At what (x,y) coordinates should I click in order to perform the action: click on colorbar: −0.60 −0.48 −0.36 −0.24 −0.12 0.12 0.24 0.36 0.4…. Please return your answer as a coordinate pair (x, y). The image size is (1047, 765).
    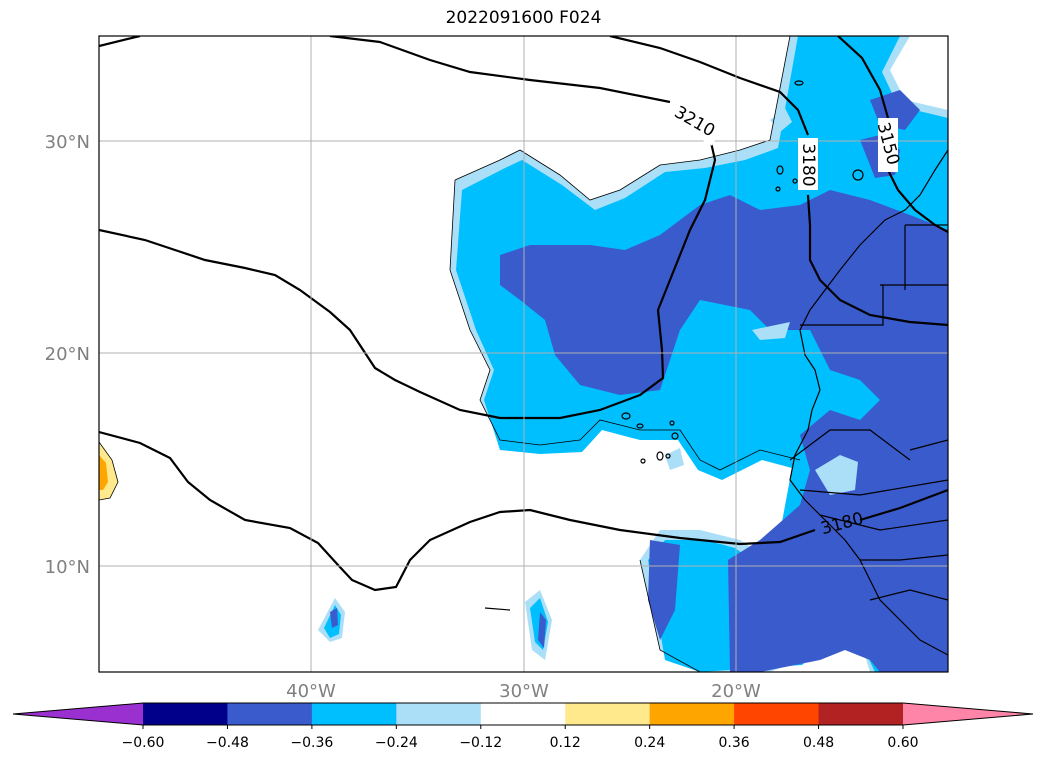
    Looking at the image, I should click on (523, 726).